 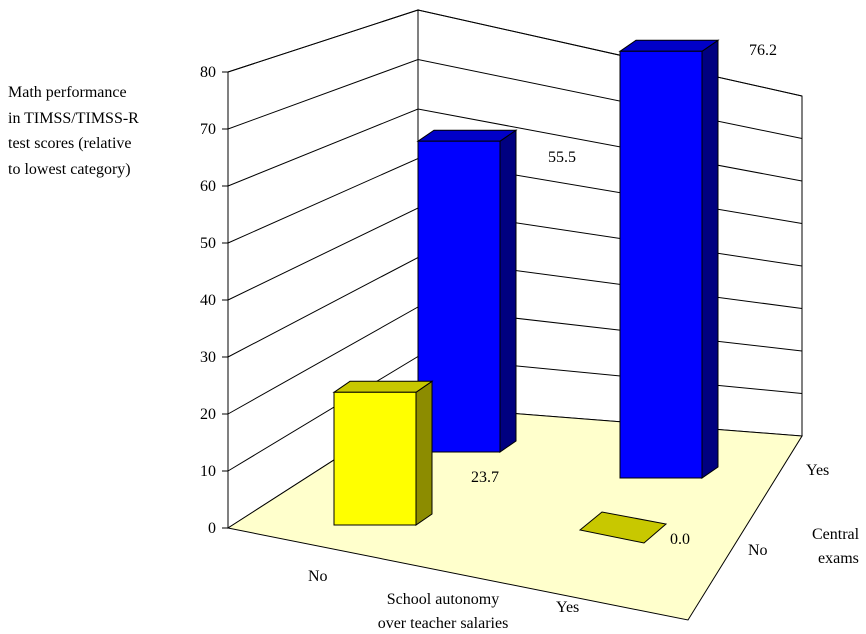 I want to click on depth-axis-title-line-2: exams, so click(x=838, y=558).